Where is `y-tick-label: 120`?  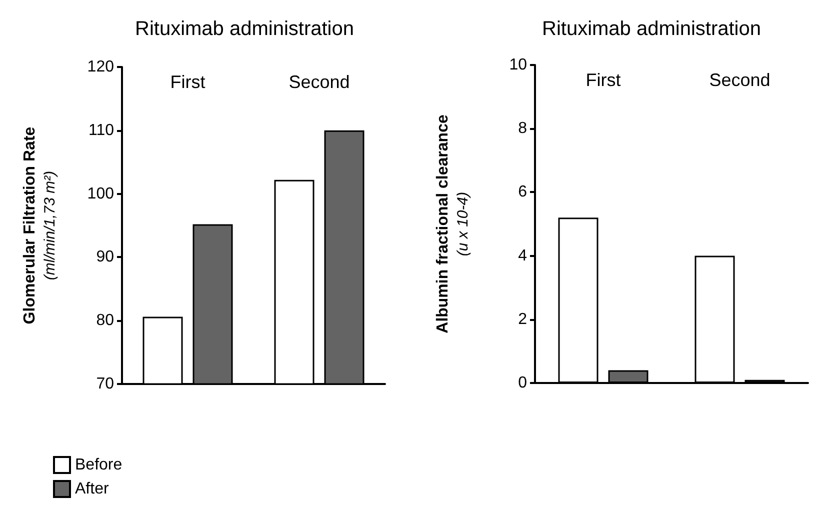
y-tick-label: 120 is located at coordinates (100, 67).